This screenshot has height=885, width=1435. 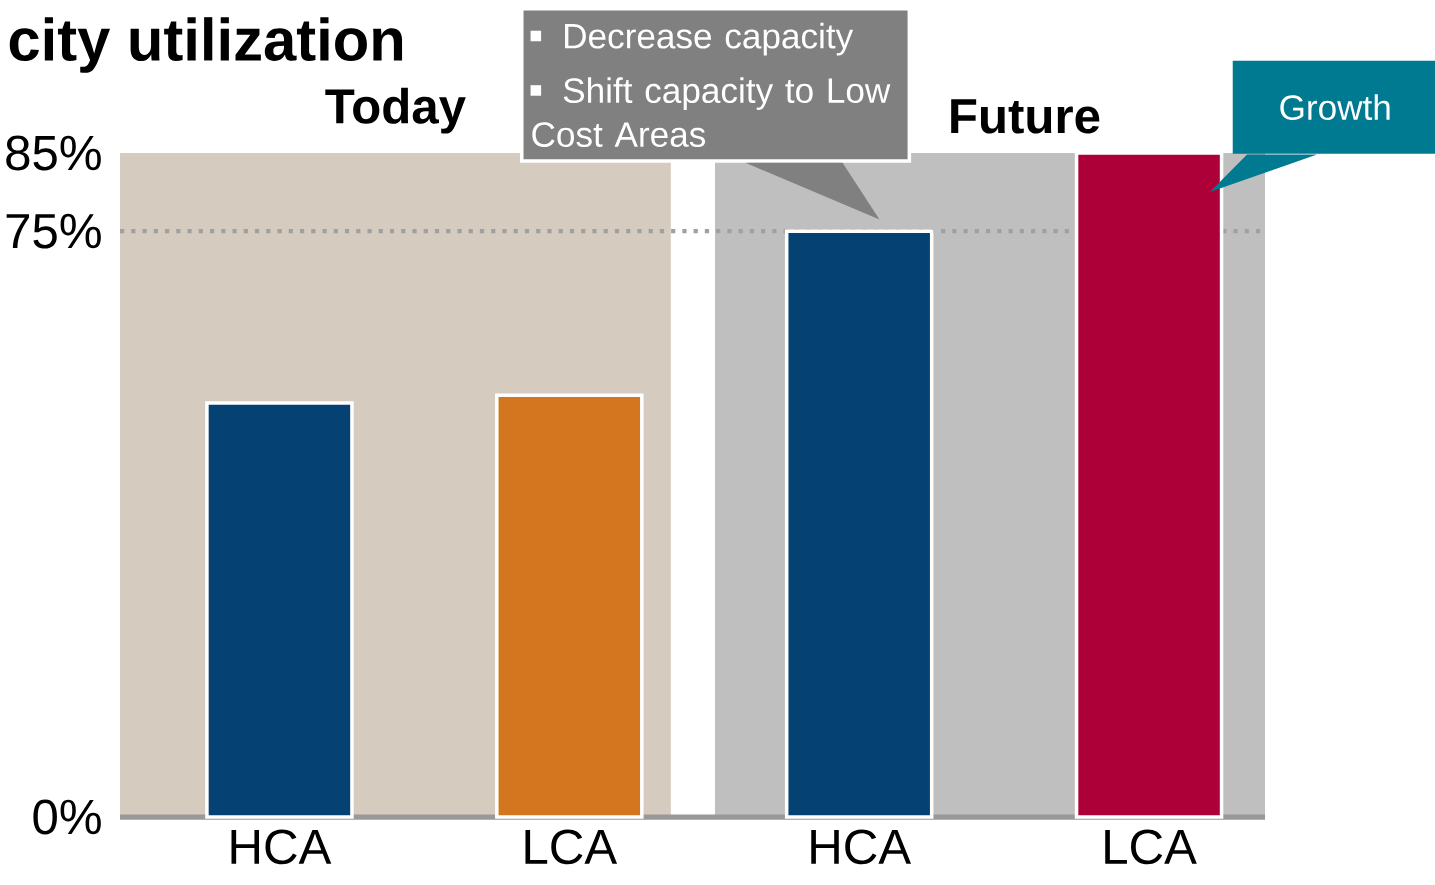 What do you see at coordinates (395, 110) in the screenshot?
I see `text: Today` at bounding box center [395, 110].